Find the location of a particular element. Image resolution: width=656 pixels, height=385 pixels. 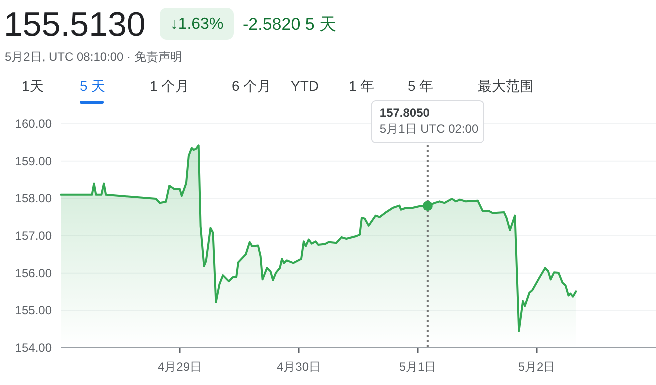

annotation: 最大范围 is located at coordinates (506, 86).